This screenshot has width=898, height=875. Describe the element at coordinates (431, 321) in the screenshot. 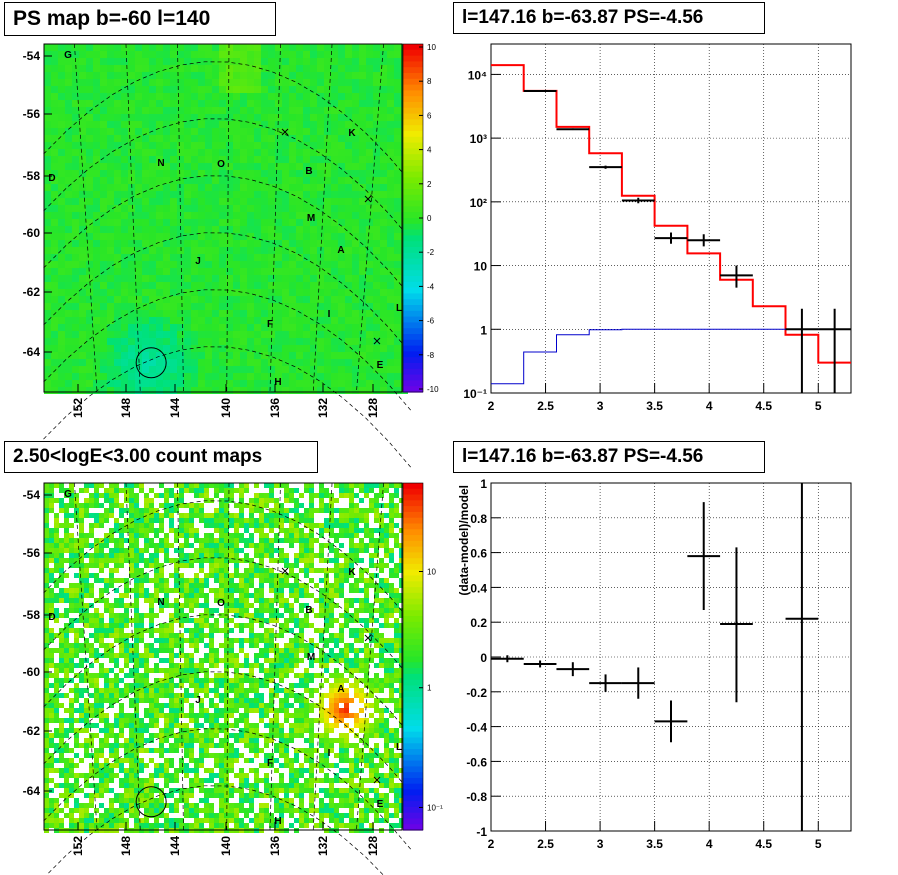

I see `colorbar-tick-label: -6` at that location.